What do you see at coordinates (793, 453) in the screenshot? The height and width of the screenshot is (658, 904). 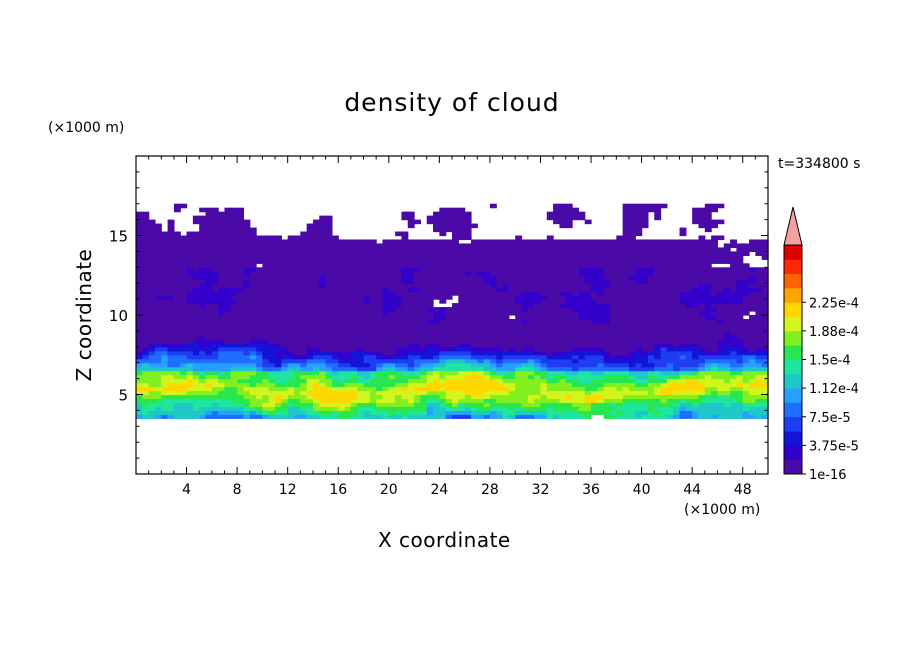 I see `colorbar-bin` at bounding box center [793, 453].